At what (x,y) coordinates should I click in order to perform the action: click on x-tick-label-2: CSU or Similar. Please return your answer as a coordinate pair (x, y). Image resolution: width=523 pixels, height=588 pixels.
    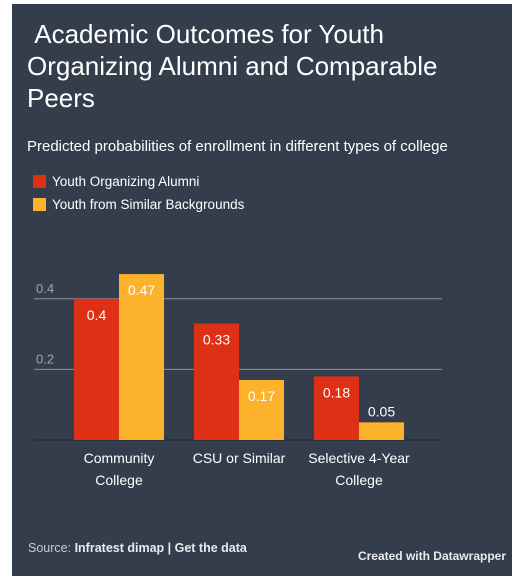
    Looking at the image, I should click on (239, 458).